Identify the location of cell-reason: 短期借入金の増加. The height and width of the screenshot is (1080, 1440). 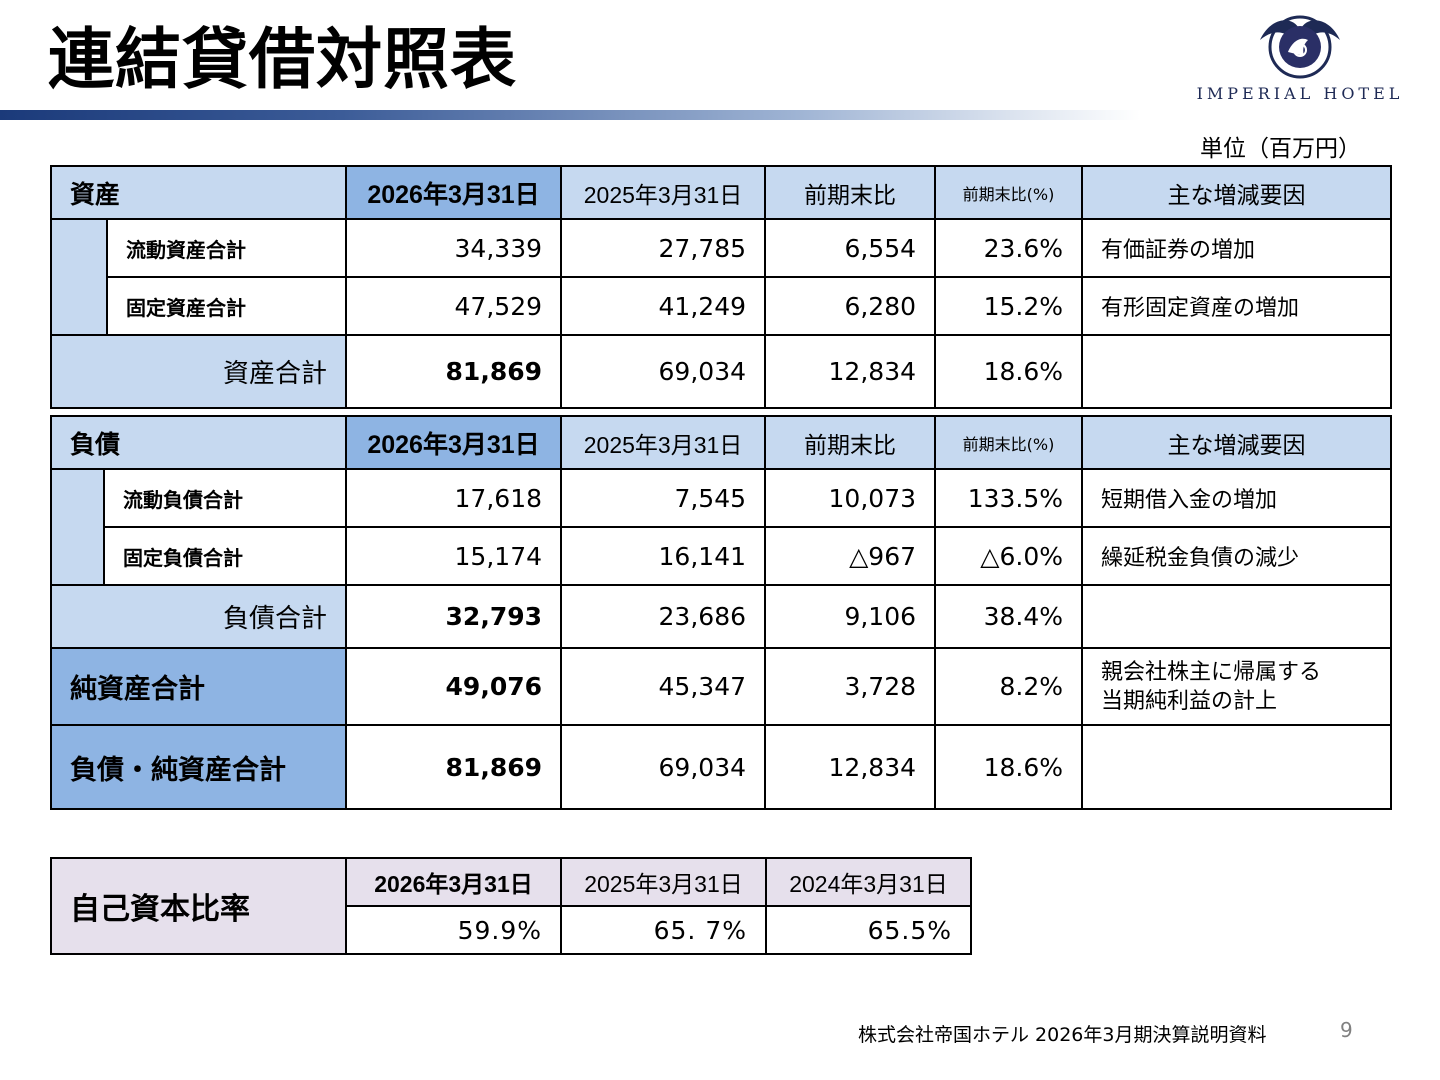
(1237, 498).